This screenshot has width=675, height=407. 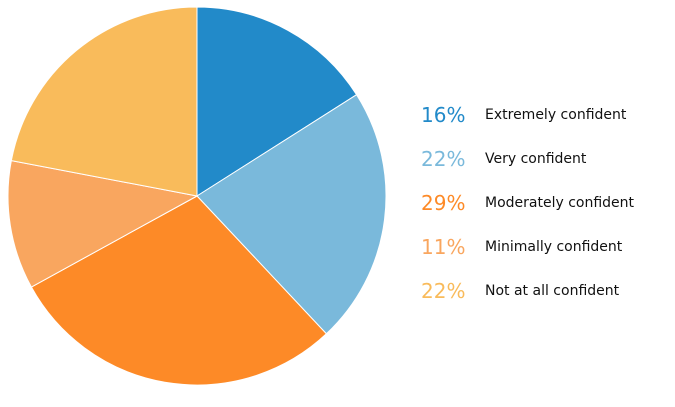 I want to click on legend-item: 29% Moderately confident, so click(x=527, y=203).